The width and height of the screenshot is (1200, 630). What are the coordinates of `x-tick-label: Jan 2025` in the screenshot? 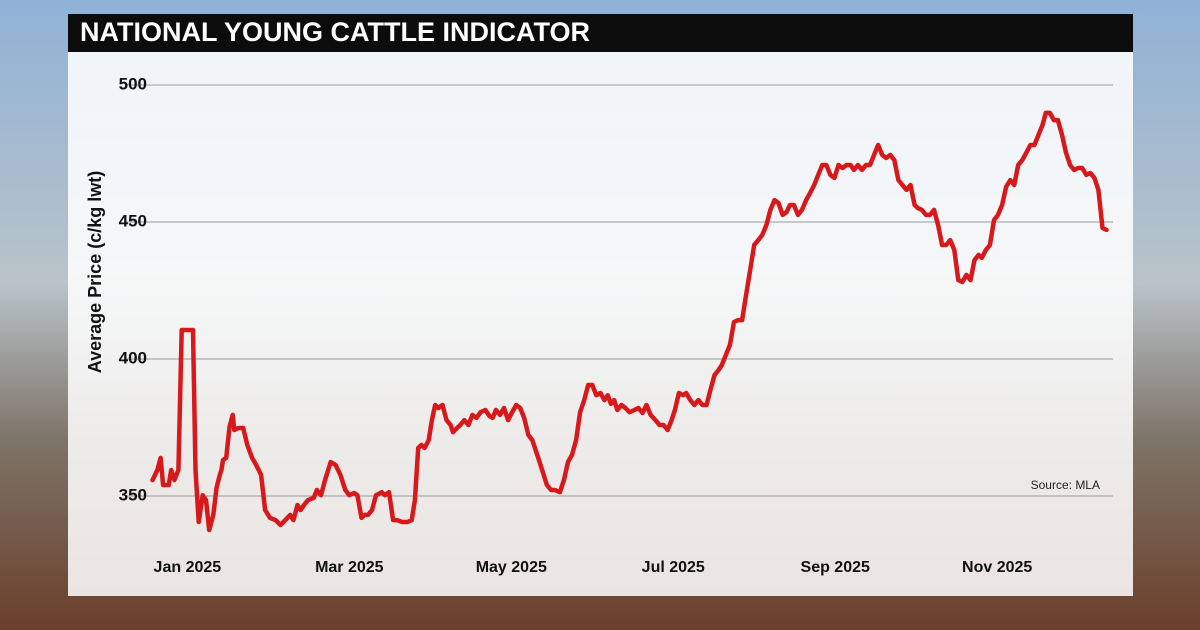 It's located at (188, 567).